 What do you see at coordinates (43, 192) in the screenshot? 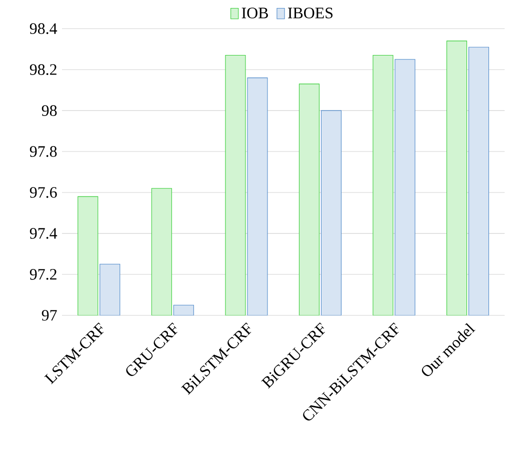
I see `y-tick-label: 97.6` at bounding box center [43, 192].